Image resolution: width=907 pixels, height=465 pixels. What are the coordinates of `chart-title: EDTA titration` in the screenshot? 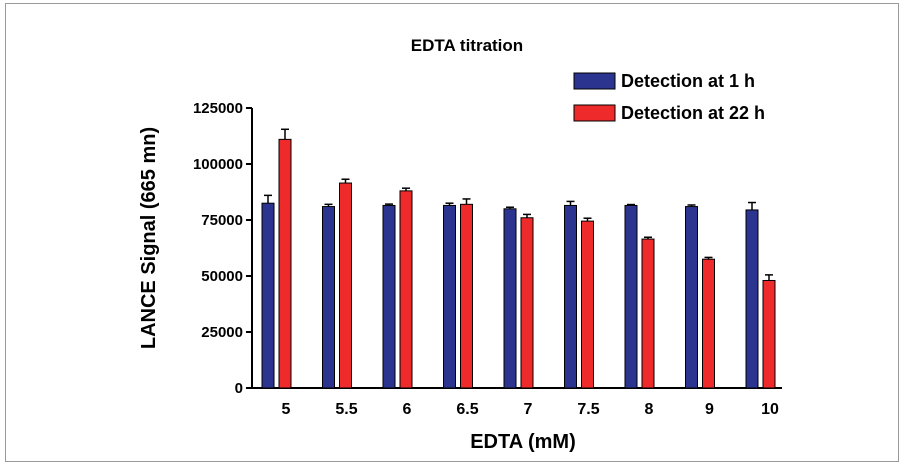 It's located at (467, 45).